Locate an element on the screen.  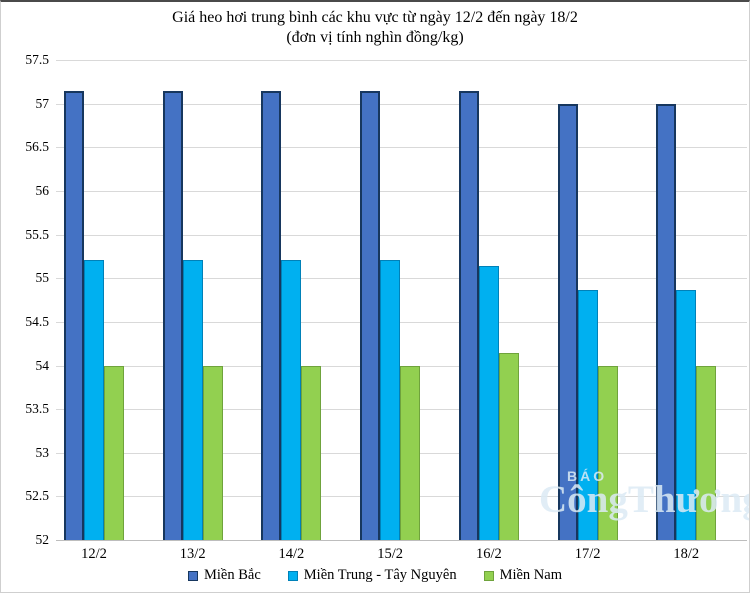
y-tick-label: 55.5 is located at coordinates (37, 234).